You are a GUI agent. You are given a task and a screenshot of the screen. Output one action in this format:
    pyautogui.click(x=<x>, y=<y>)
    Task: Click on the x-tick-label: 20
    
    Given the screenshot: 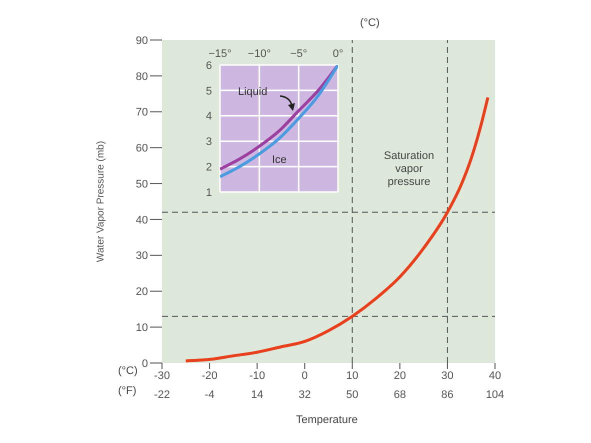 What is the action you would take?
    pyautogui.click(x=400, y=376)
    